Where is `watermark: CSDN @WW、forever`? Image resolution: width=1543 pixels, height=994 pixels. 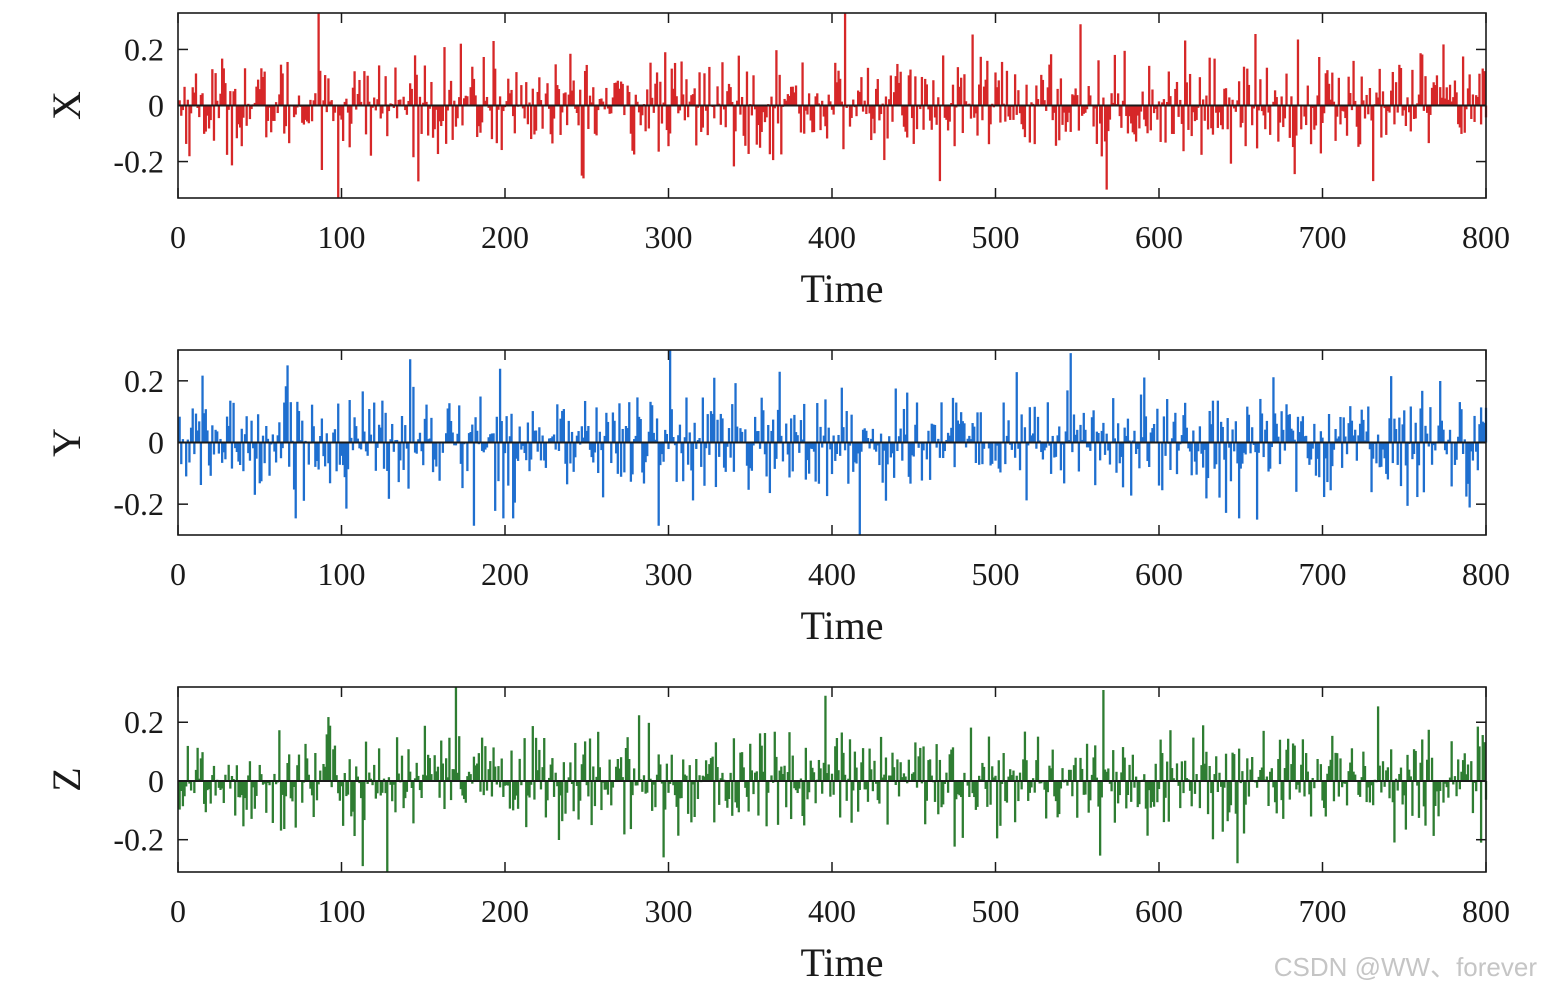
watermark: CSDN @WW、forever is located at coordinates (1405, 967).